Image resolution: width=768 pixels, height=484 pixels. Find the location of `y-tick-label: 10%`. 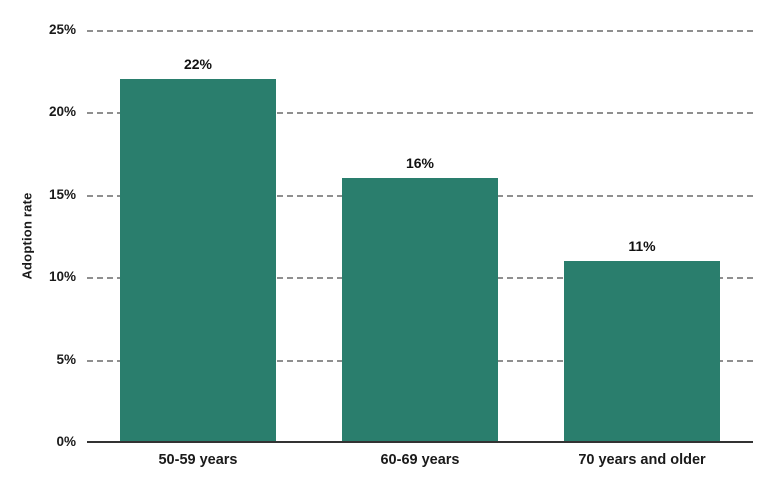

y-tick-label: 10% is located at coordinates (62, 277).